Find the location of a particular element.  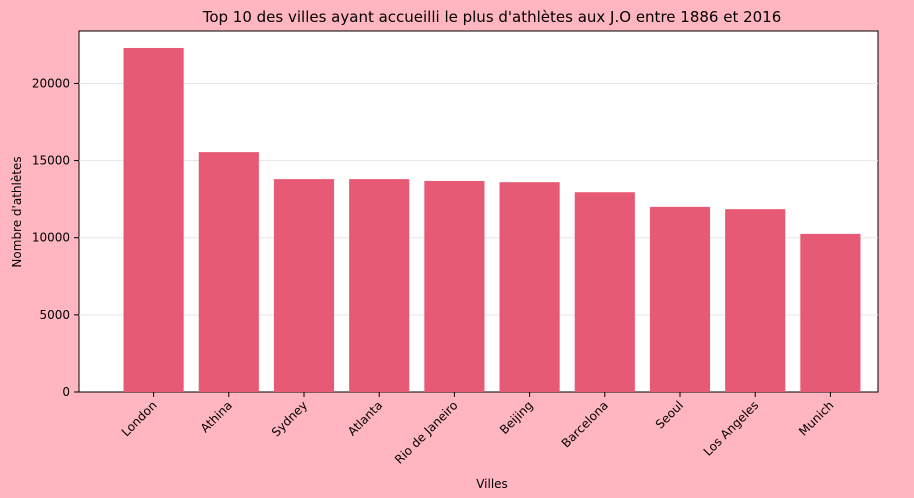

x-tick-label: Rio de Janeiro is located at coordinates (426, 432).